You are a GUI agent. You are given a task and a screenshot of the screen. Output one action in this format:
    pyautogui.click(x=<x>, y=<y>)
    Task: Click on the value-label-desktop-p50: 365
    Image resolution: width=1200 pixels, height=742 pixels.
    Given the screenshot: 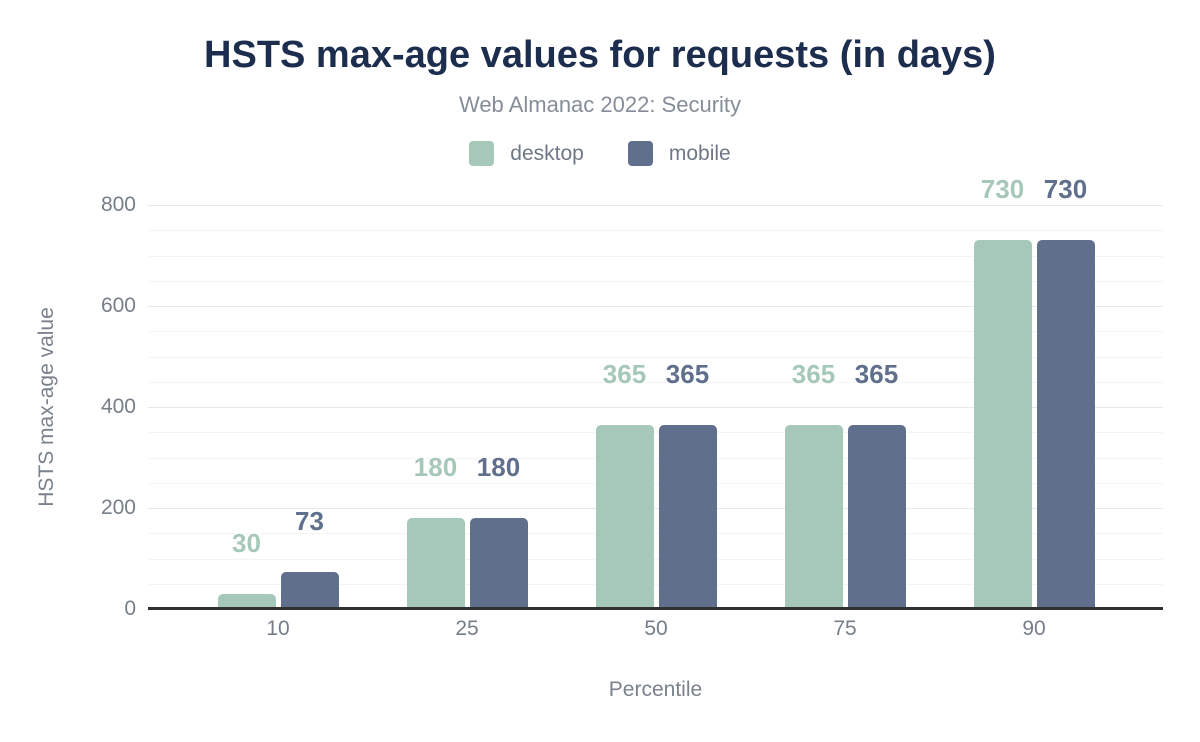 What is the action you would take?
    pyautogui.click(x=624, y=373)
    